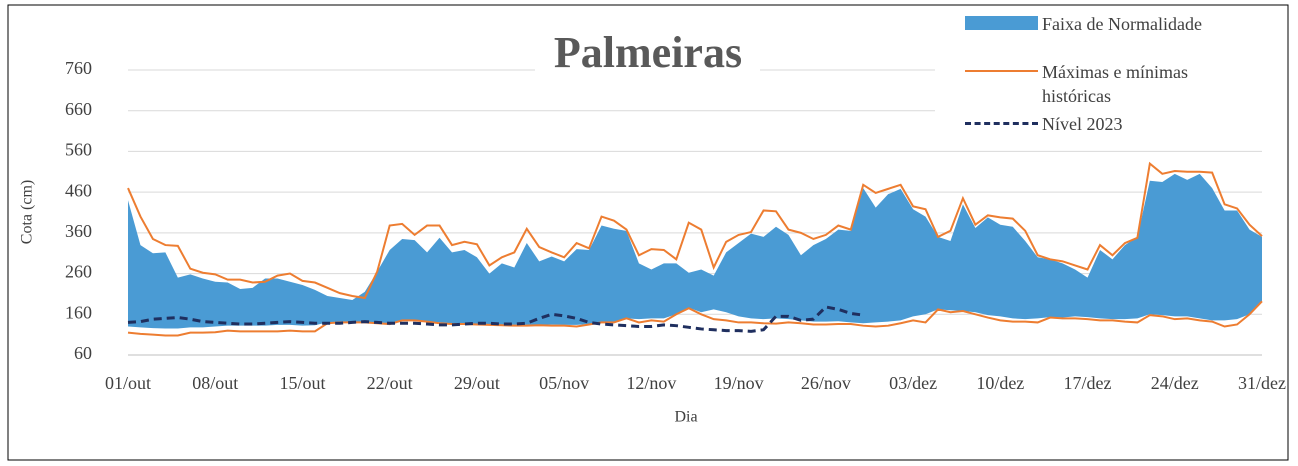 Image resolution: width=1298 pixels, height=466 pixels. Describe the element at coordinates (83, 353) in the screenshot. I see `y-tick-label: 60` at that location.